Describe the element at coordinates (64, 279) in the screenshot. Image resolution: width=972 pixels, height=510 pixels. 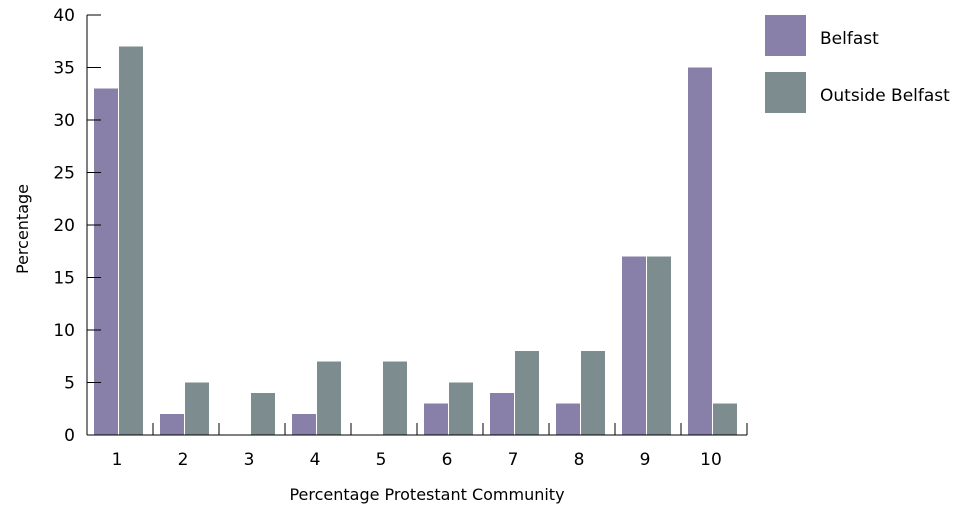
I see `y-tick-label: 15` at that location.